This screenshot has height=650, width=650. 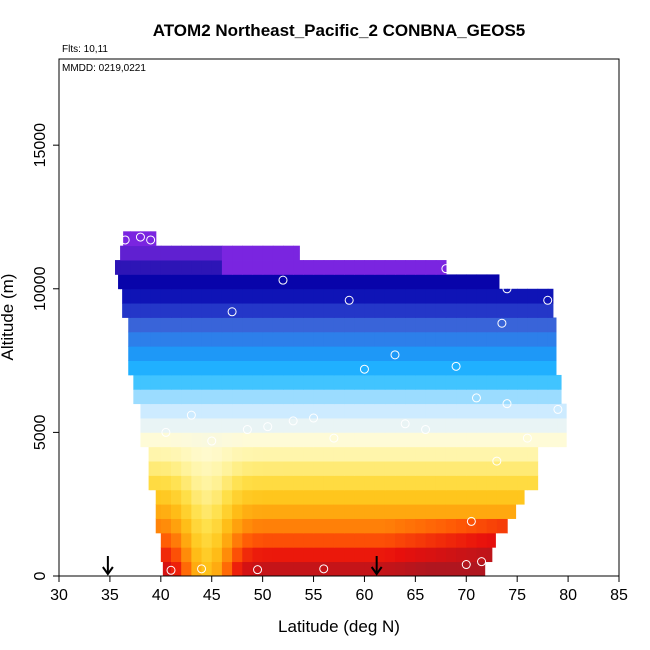 What do you see at coordinates (314, 595) in the screenshot?
I see `x-tick-label: 55` at bounding box center [314, 595].